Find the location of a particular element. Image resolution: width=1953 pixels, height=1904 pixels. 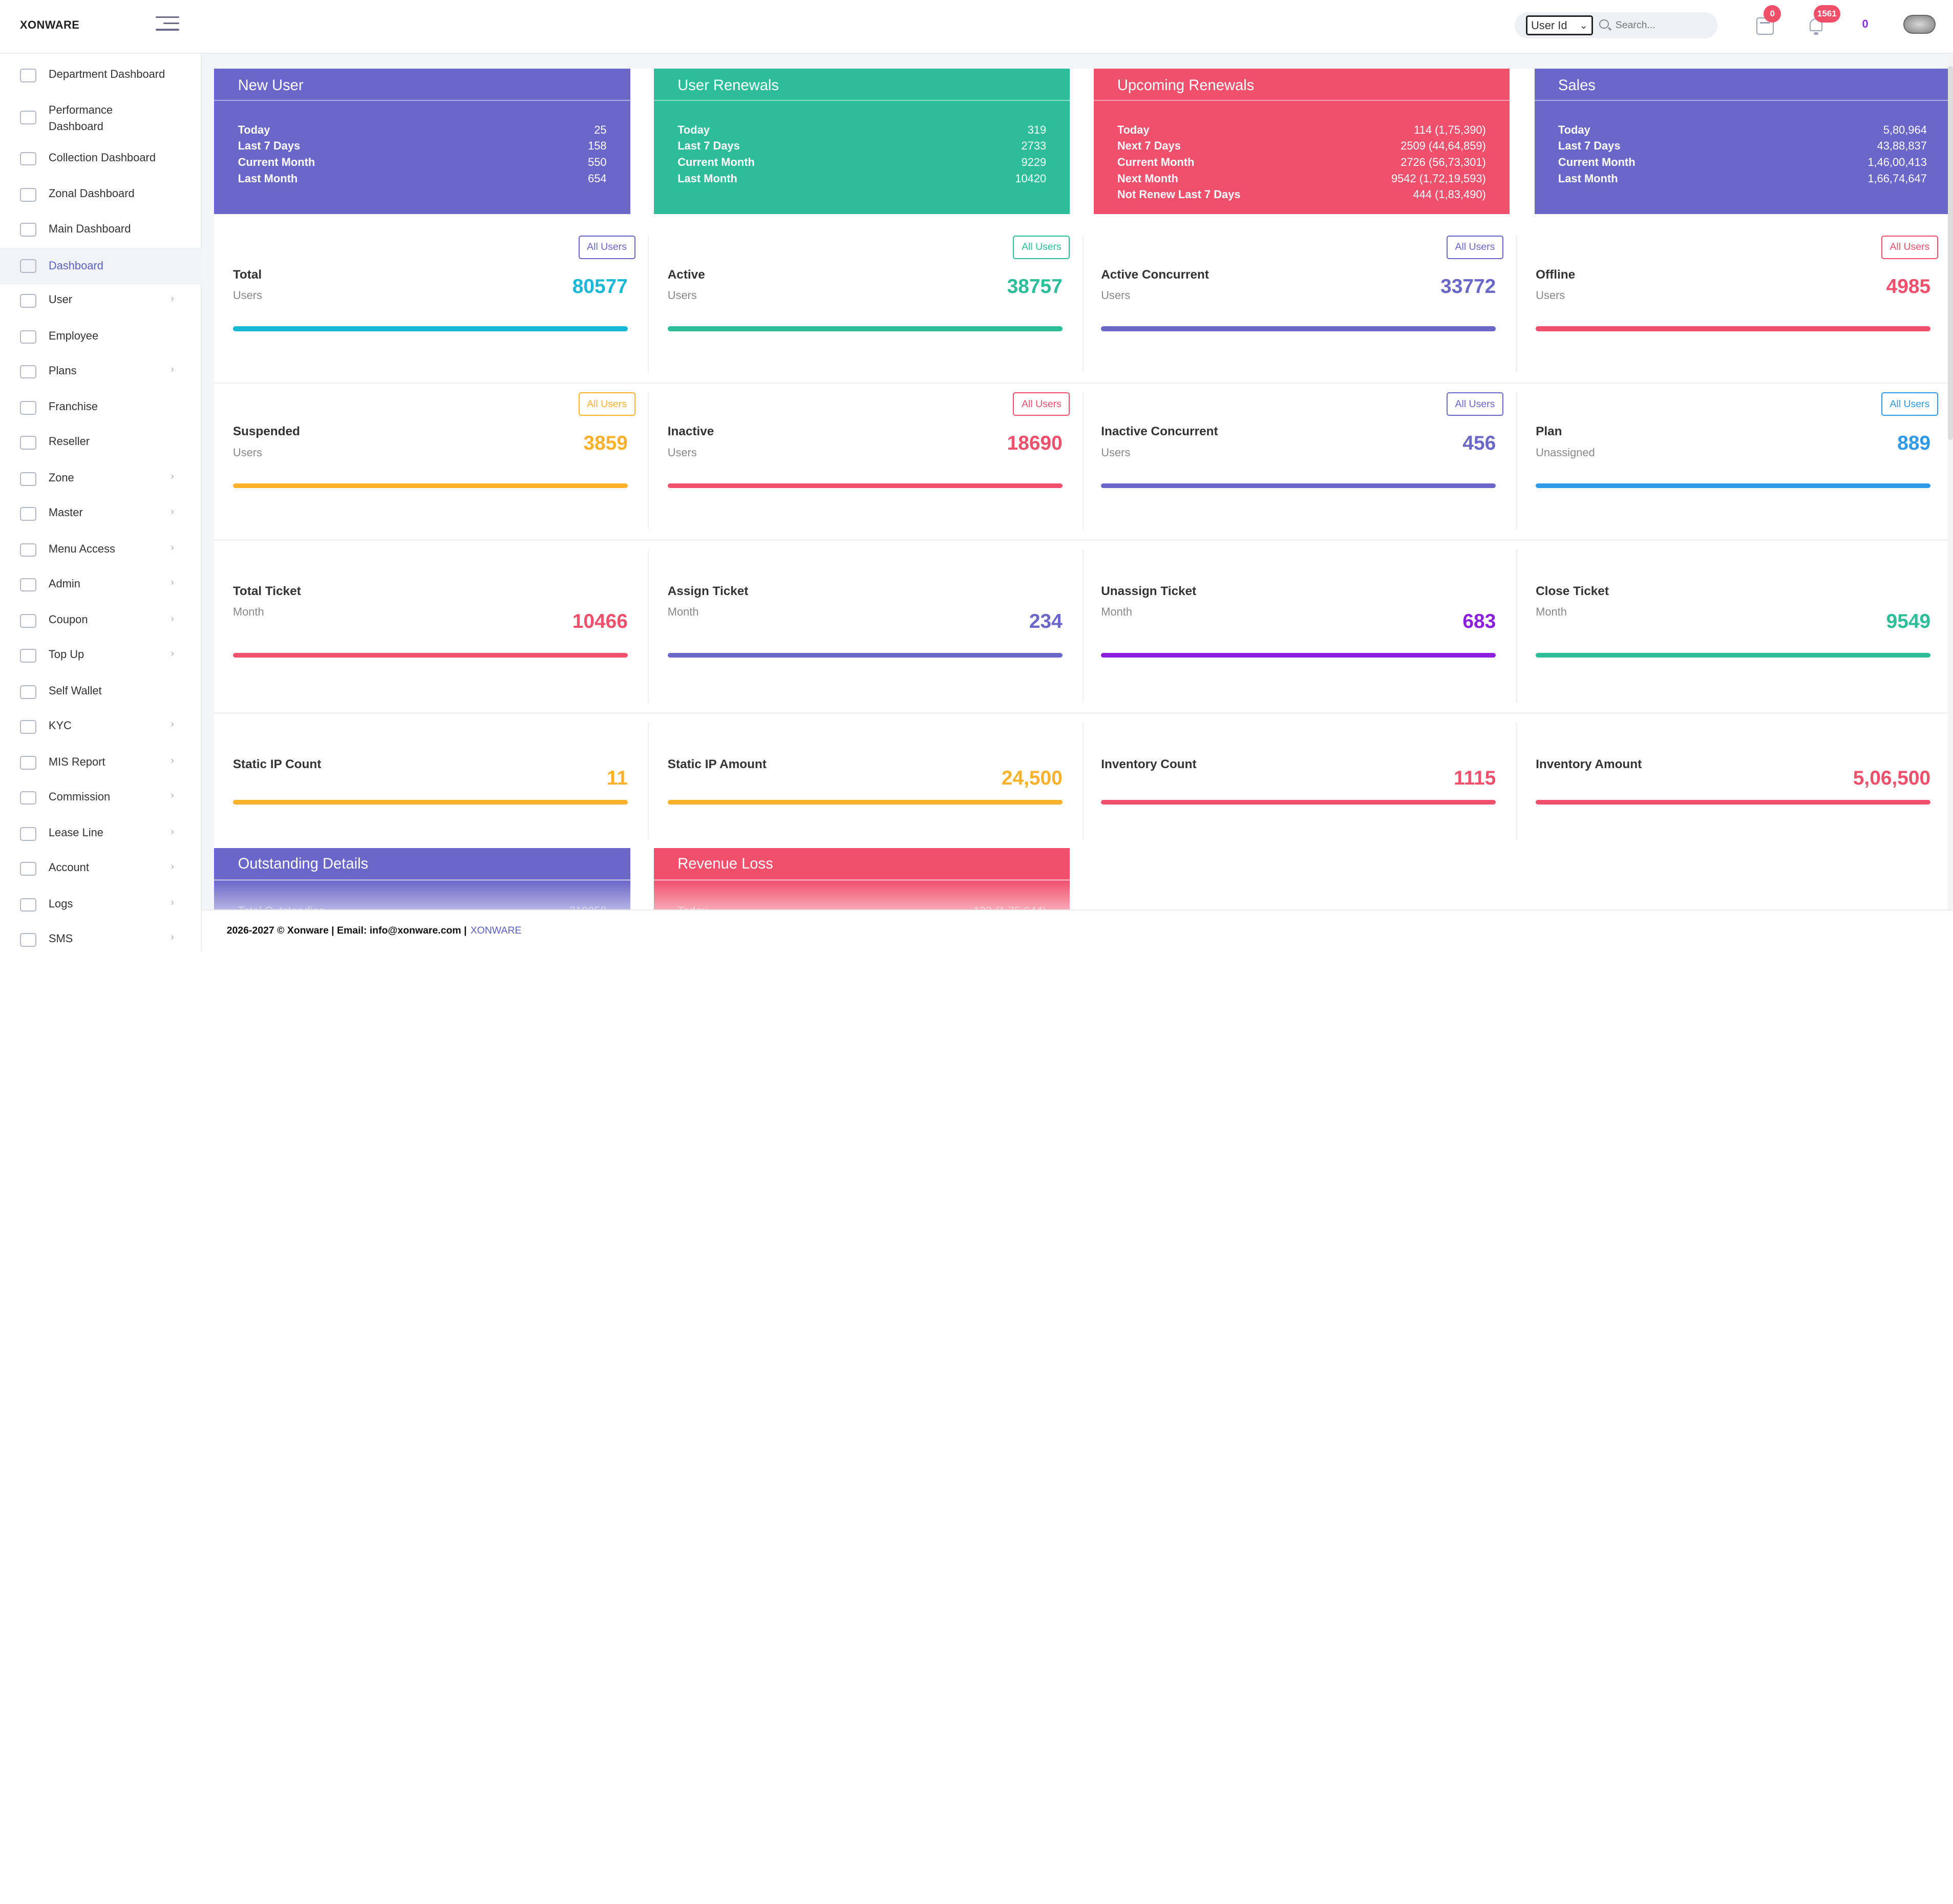

sidebar-item-department-dashboard: Department Dashboard is located at coordinates (101, 74).